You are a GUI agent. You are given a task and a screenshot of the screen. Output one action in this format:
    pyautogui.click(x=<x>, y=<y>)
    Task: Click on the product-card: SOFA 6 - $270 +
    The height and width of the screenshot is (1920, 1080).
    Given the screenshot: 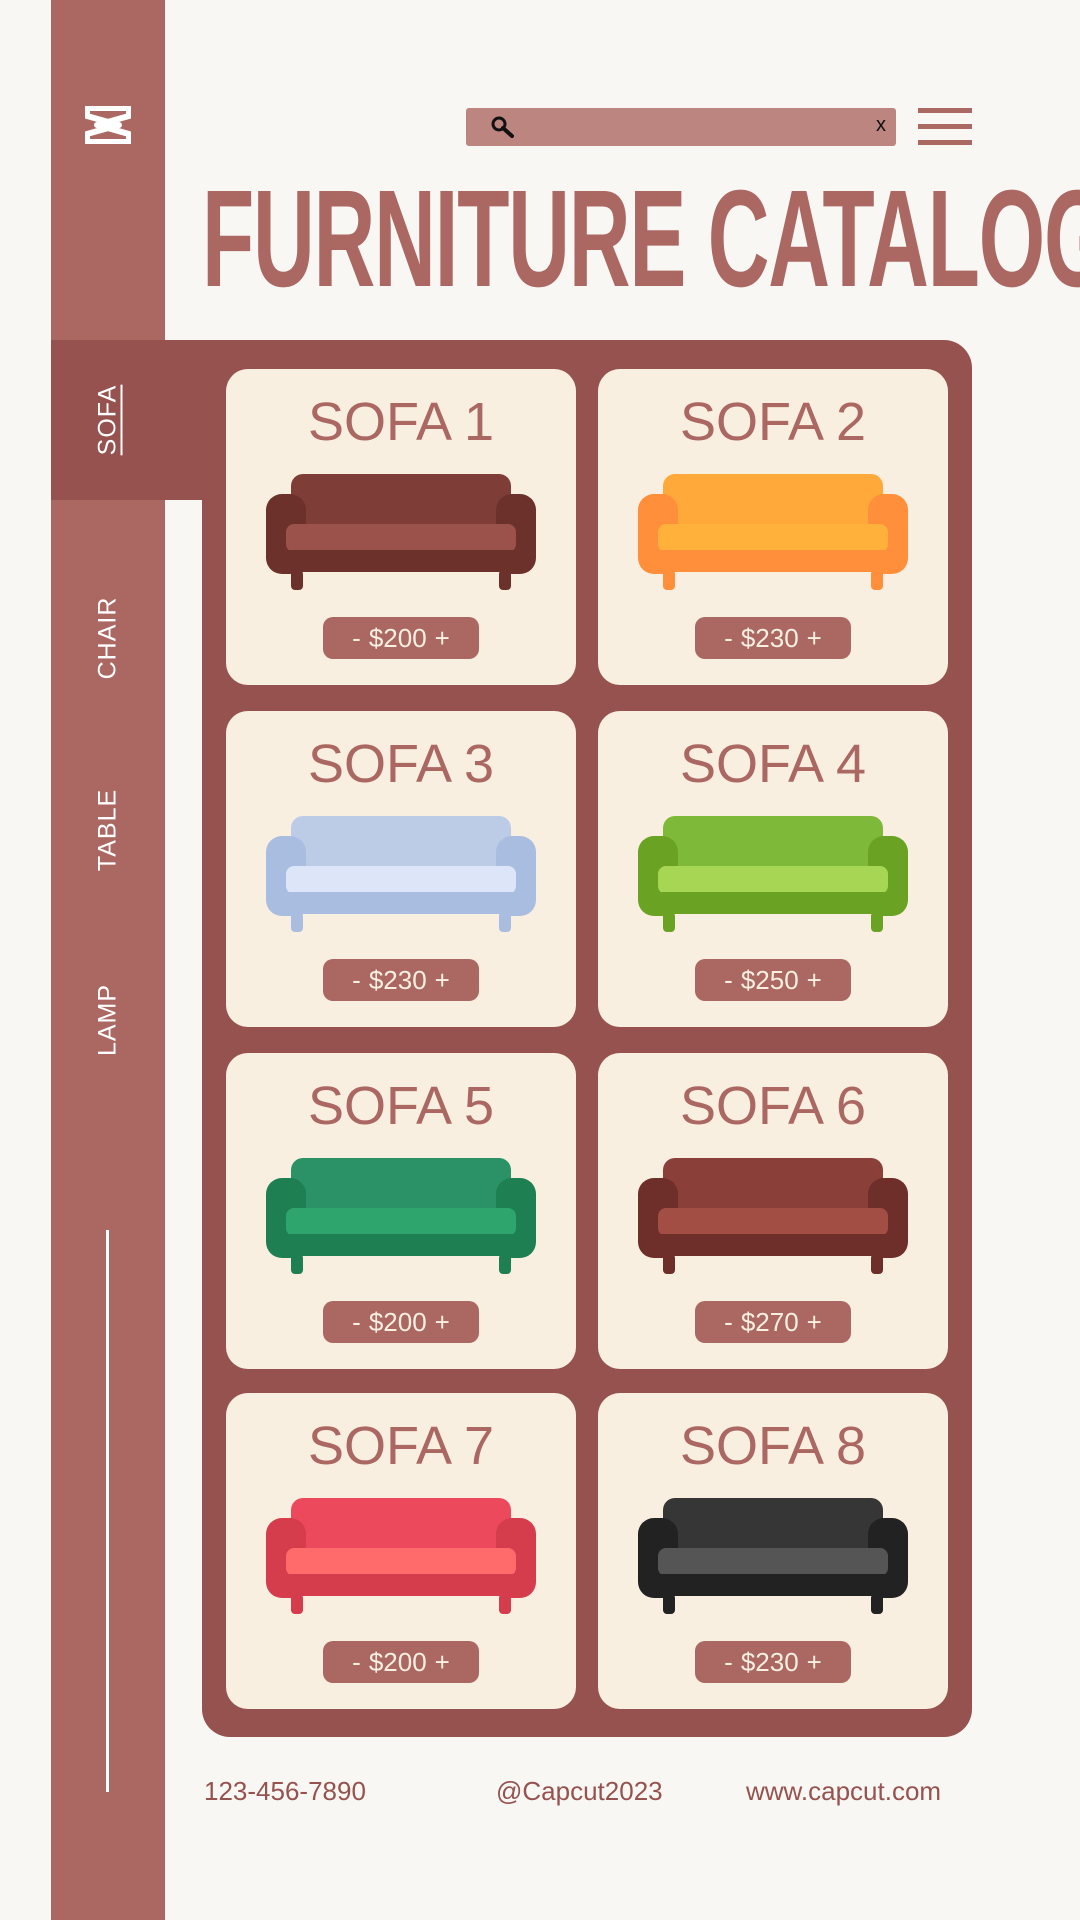 What is the action you would take?
    pyautogui.click(x=773, y=1211)
    